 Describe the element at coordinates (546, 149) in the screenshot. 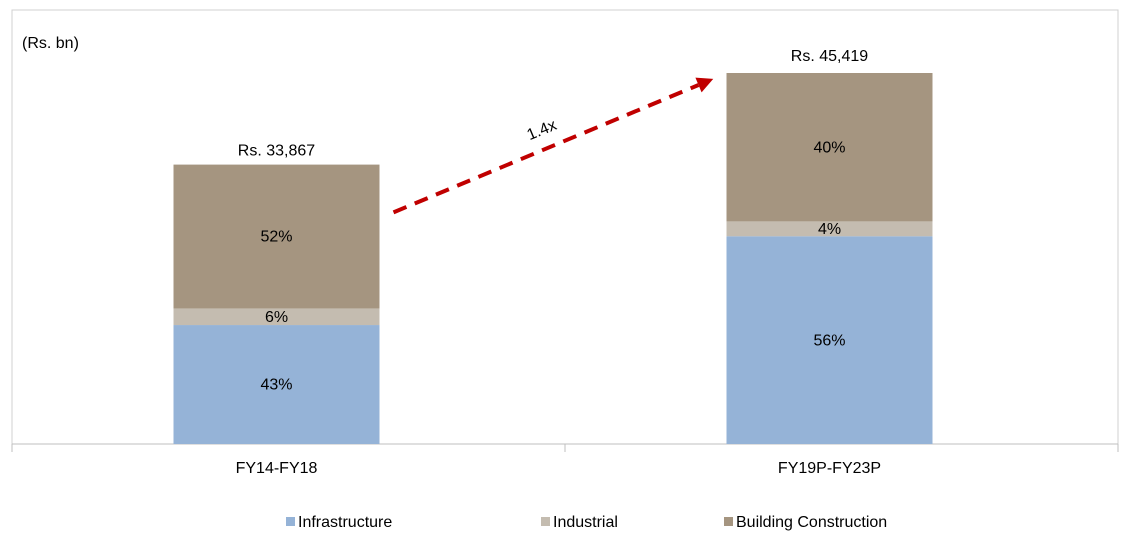

I see `growth-arrow` at that location.